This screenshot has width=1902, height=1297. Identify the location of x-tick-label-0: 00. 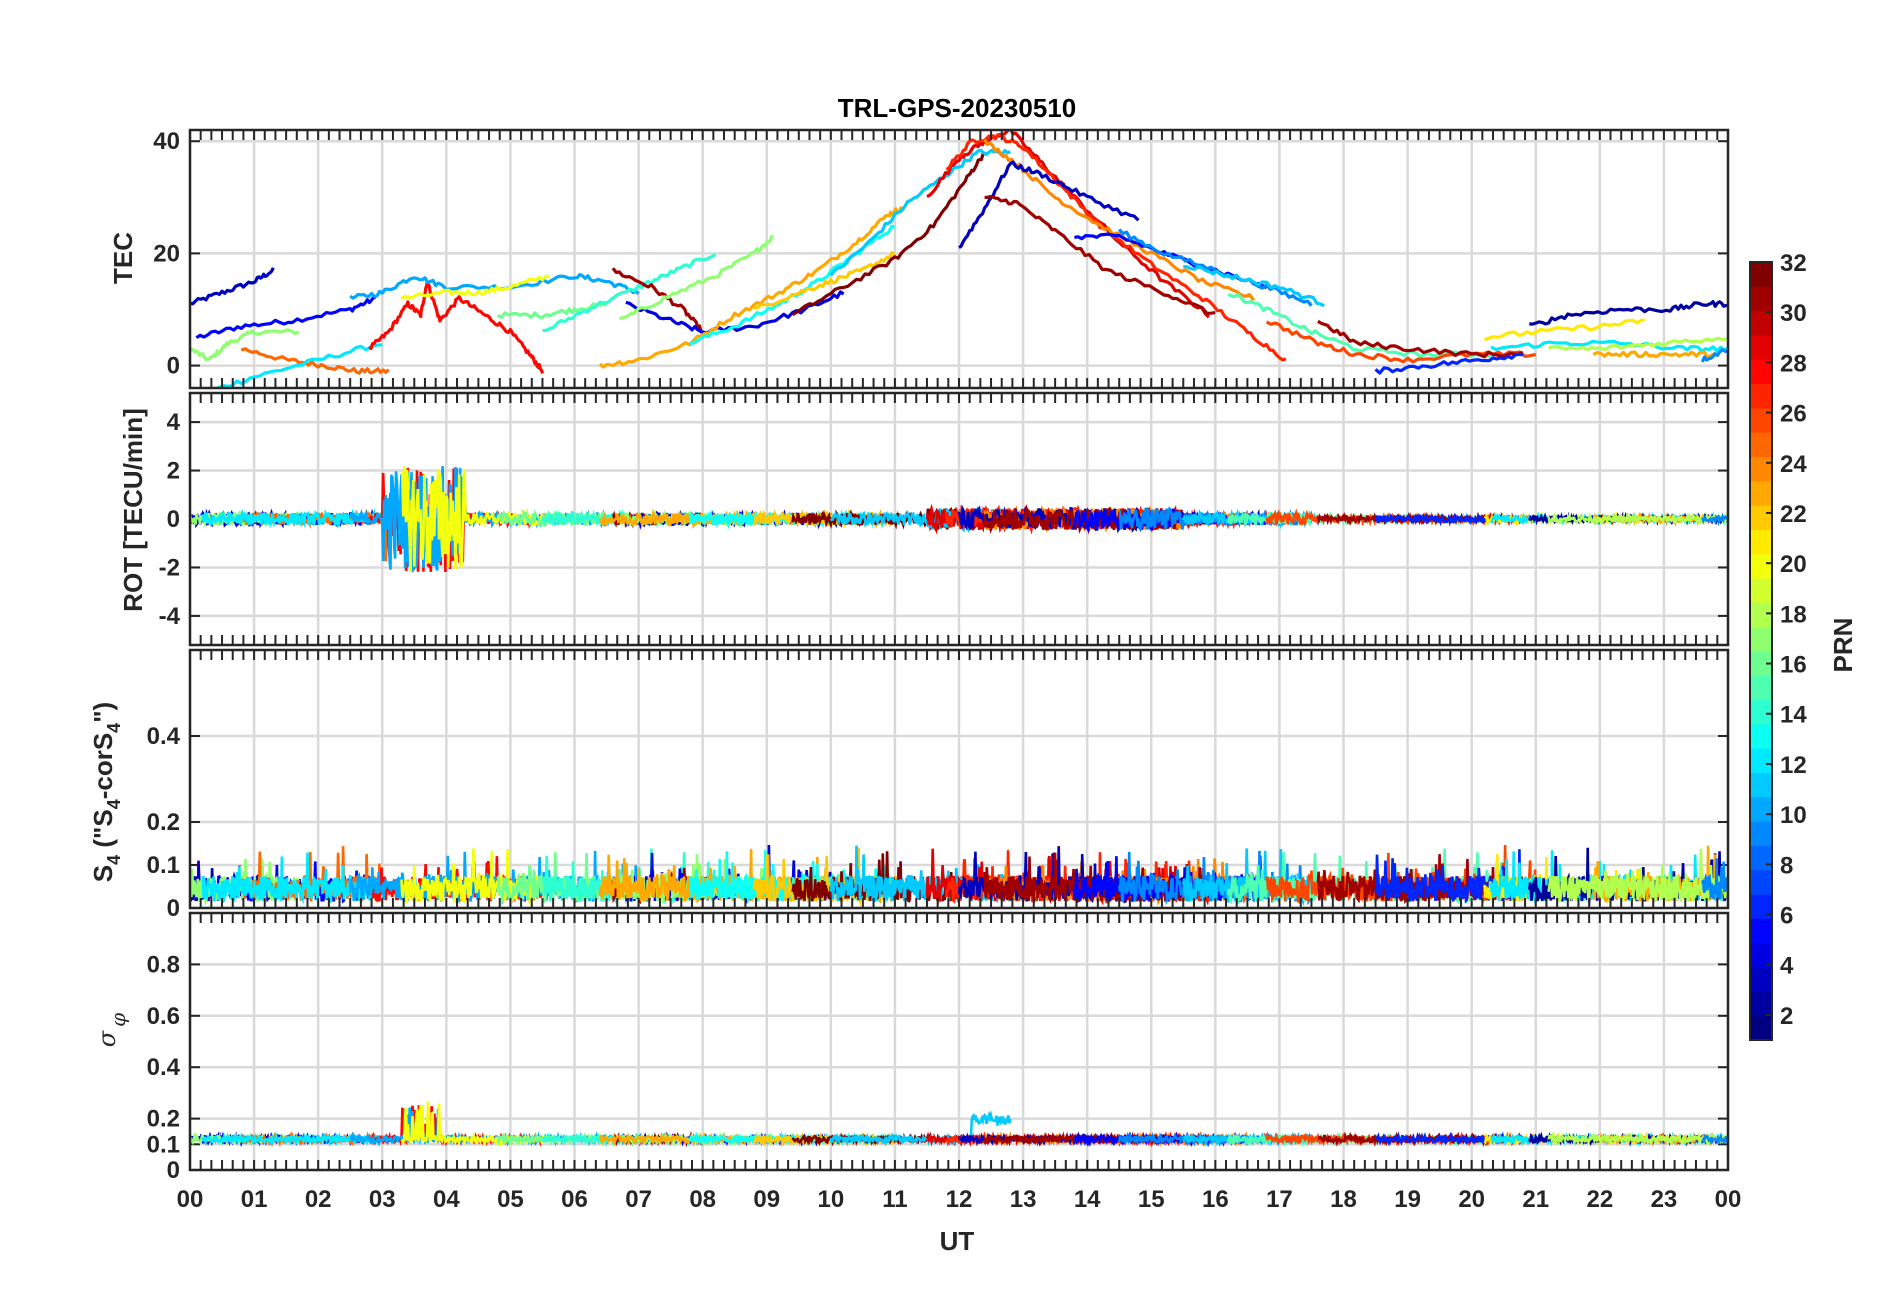
(190, 1199).